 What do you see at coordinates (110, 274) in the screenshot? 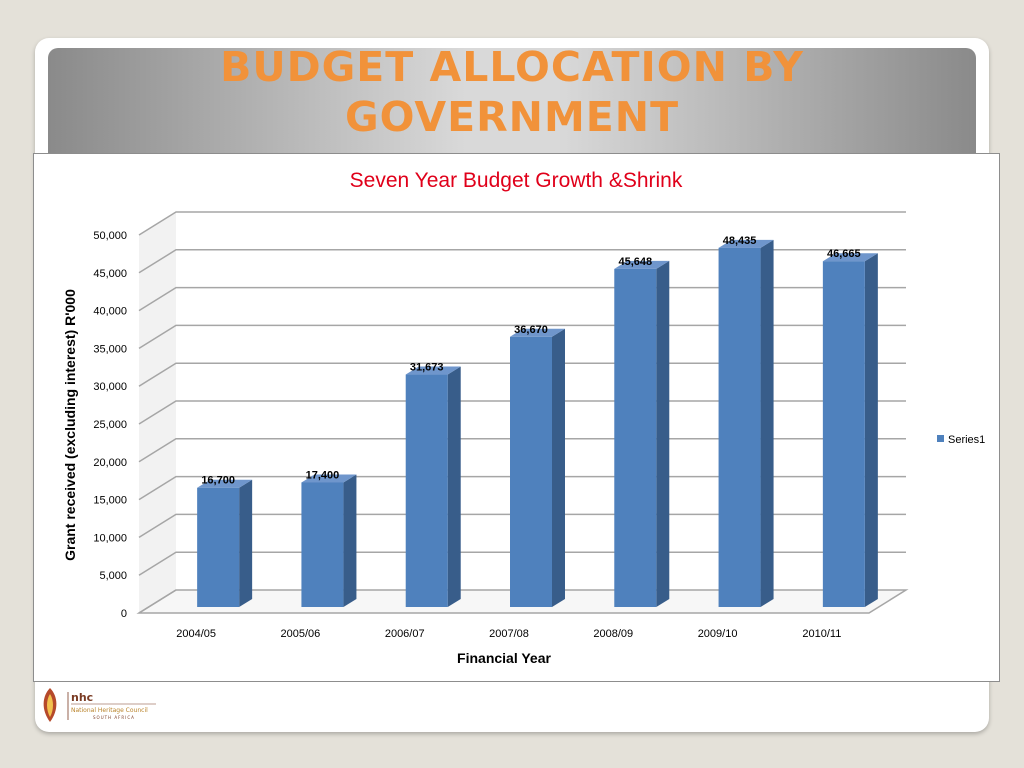
I see `y-tick-label: 45,000` at bounding box center [110, 274].